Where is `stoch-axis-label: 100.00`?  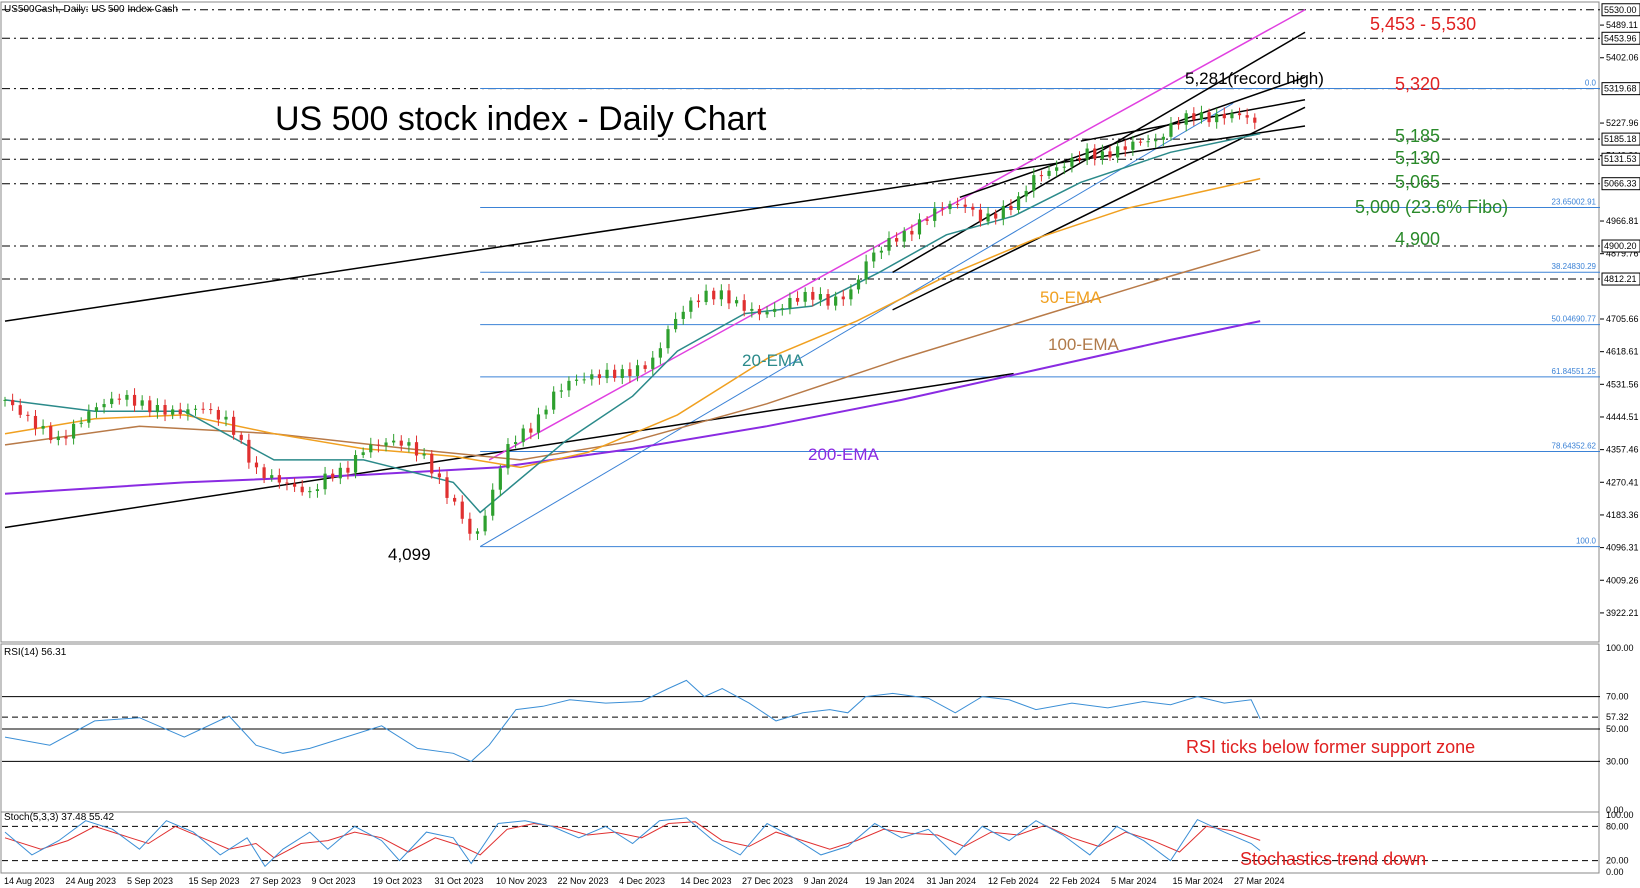
stoch-axis-label: 100.00 is located at coordinates (1620, 815).